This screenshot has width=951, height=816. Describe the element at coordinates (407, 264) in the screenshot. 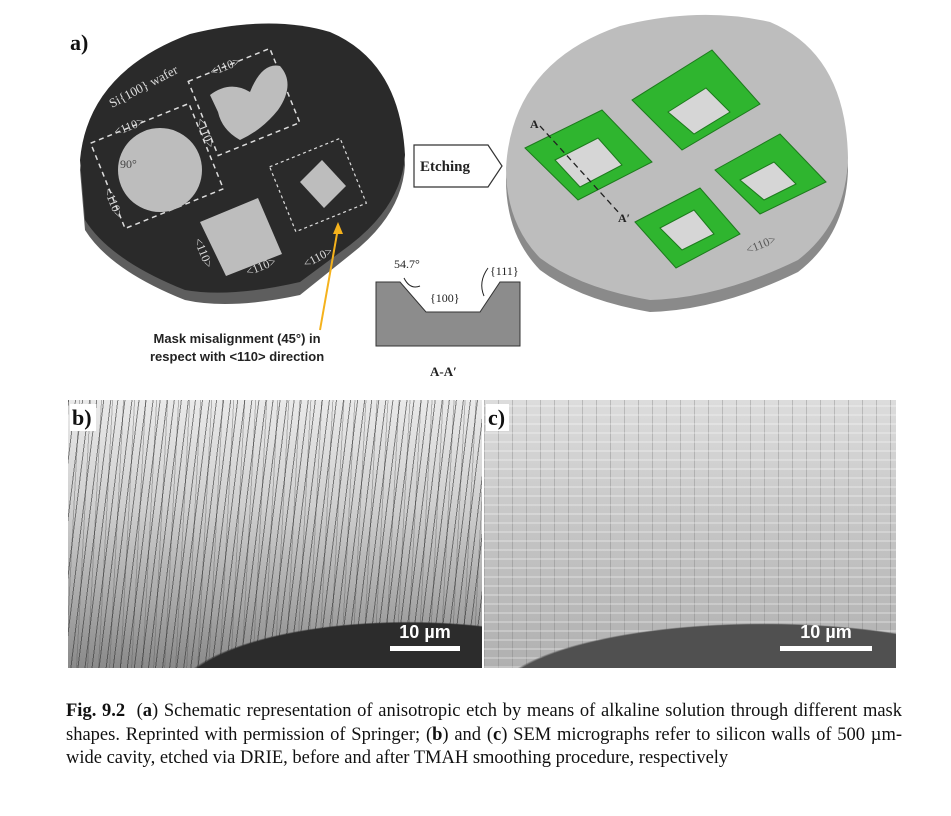

I see `angle-547: 54.7°` at that location.